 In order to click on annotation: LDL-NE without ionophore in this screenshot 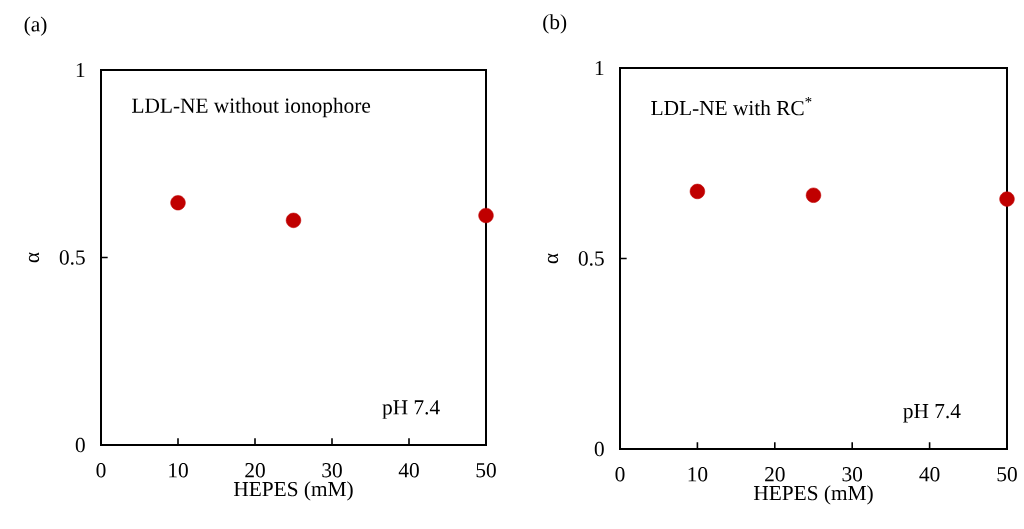, I will do `click(251, 107)`.